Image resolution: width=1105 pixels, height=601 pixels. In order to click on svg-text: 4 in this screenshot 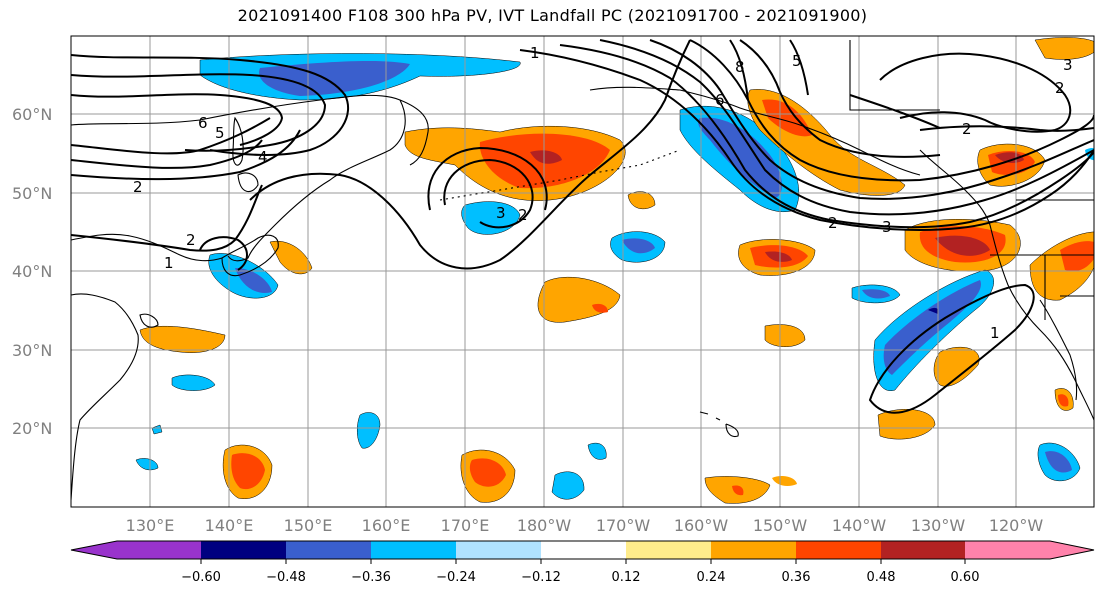, I will do `click(263, 157)`.